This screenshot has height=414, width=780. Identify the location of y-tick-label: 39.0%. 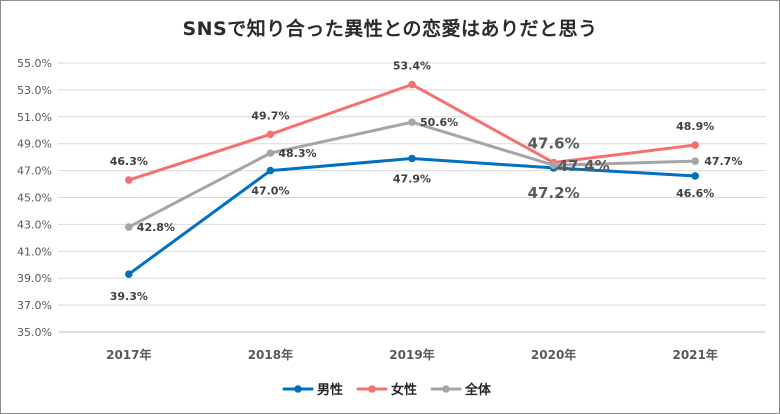
(34, 278).